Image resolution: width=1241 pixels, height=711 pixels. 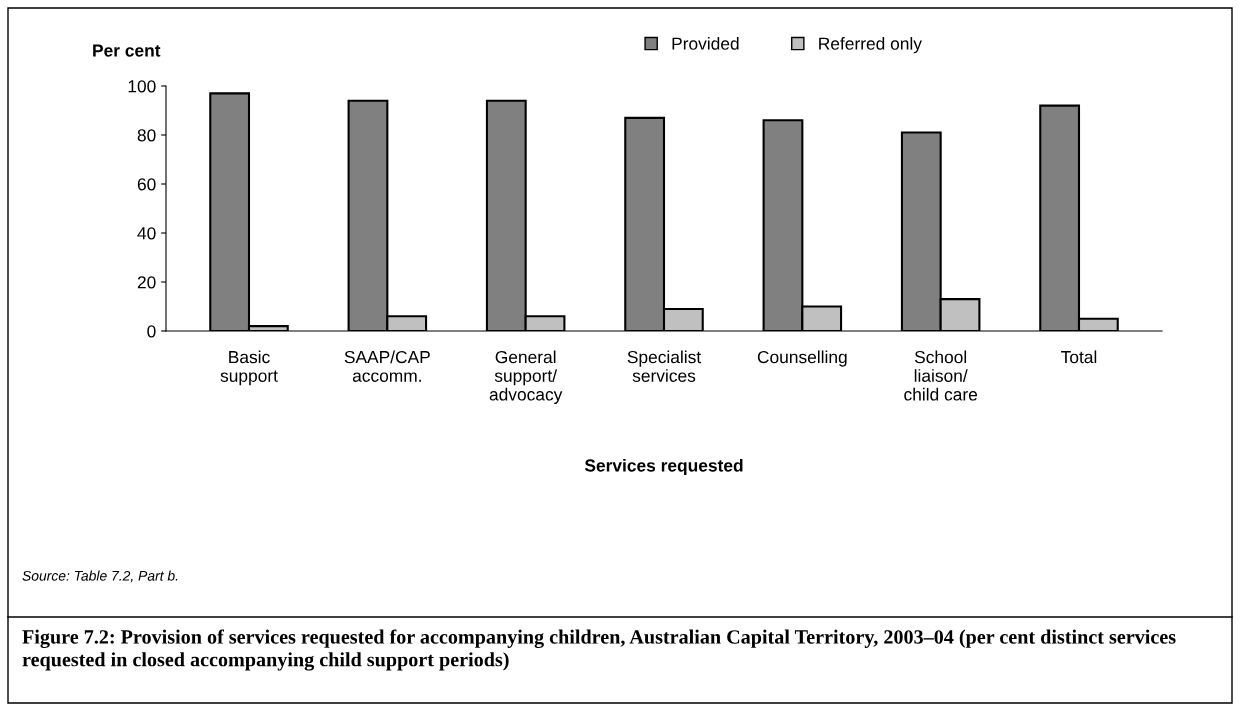 I want to click on x-tick-label: Specialist services, so click(x=664, y=366).